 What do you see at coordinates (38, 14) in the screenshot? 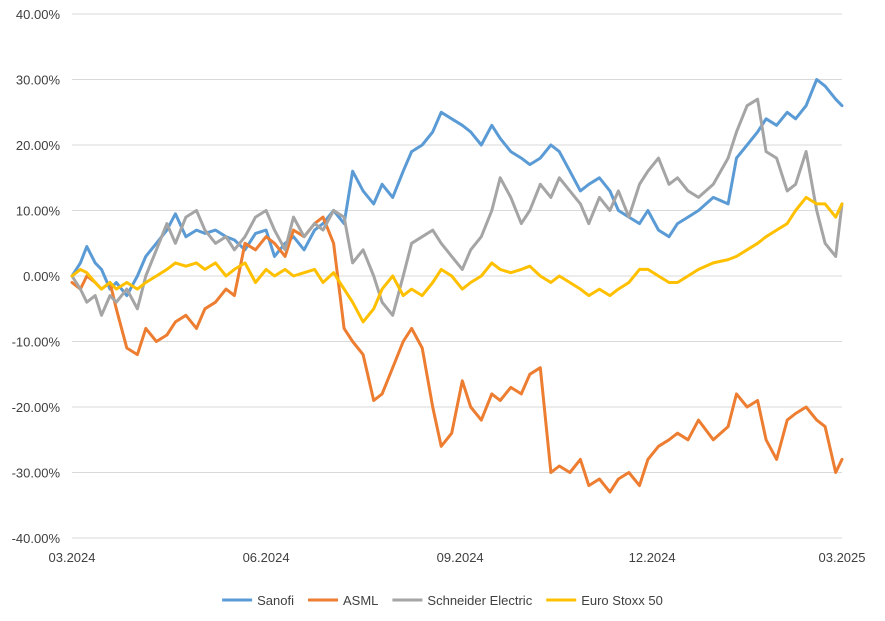
I see `y-tick-label: 40.00%` at bounding box center [38, 14].